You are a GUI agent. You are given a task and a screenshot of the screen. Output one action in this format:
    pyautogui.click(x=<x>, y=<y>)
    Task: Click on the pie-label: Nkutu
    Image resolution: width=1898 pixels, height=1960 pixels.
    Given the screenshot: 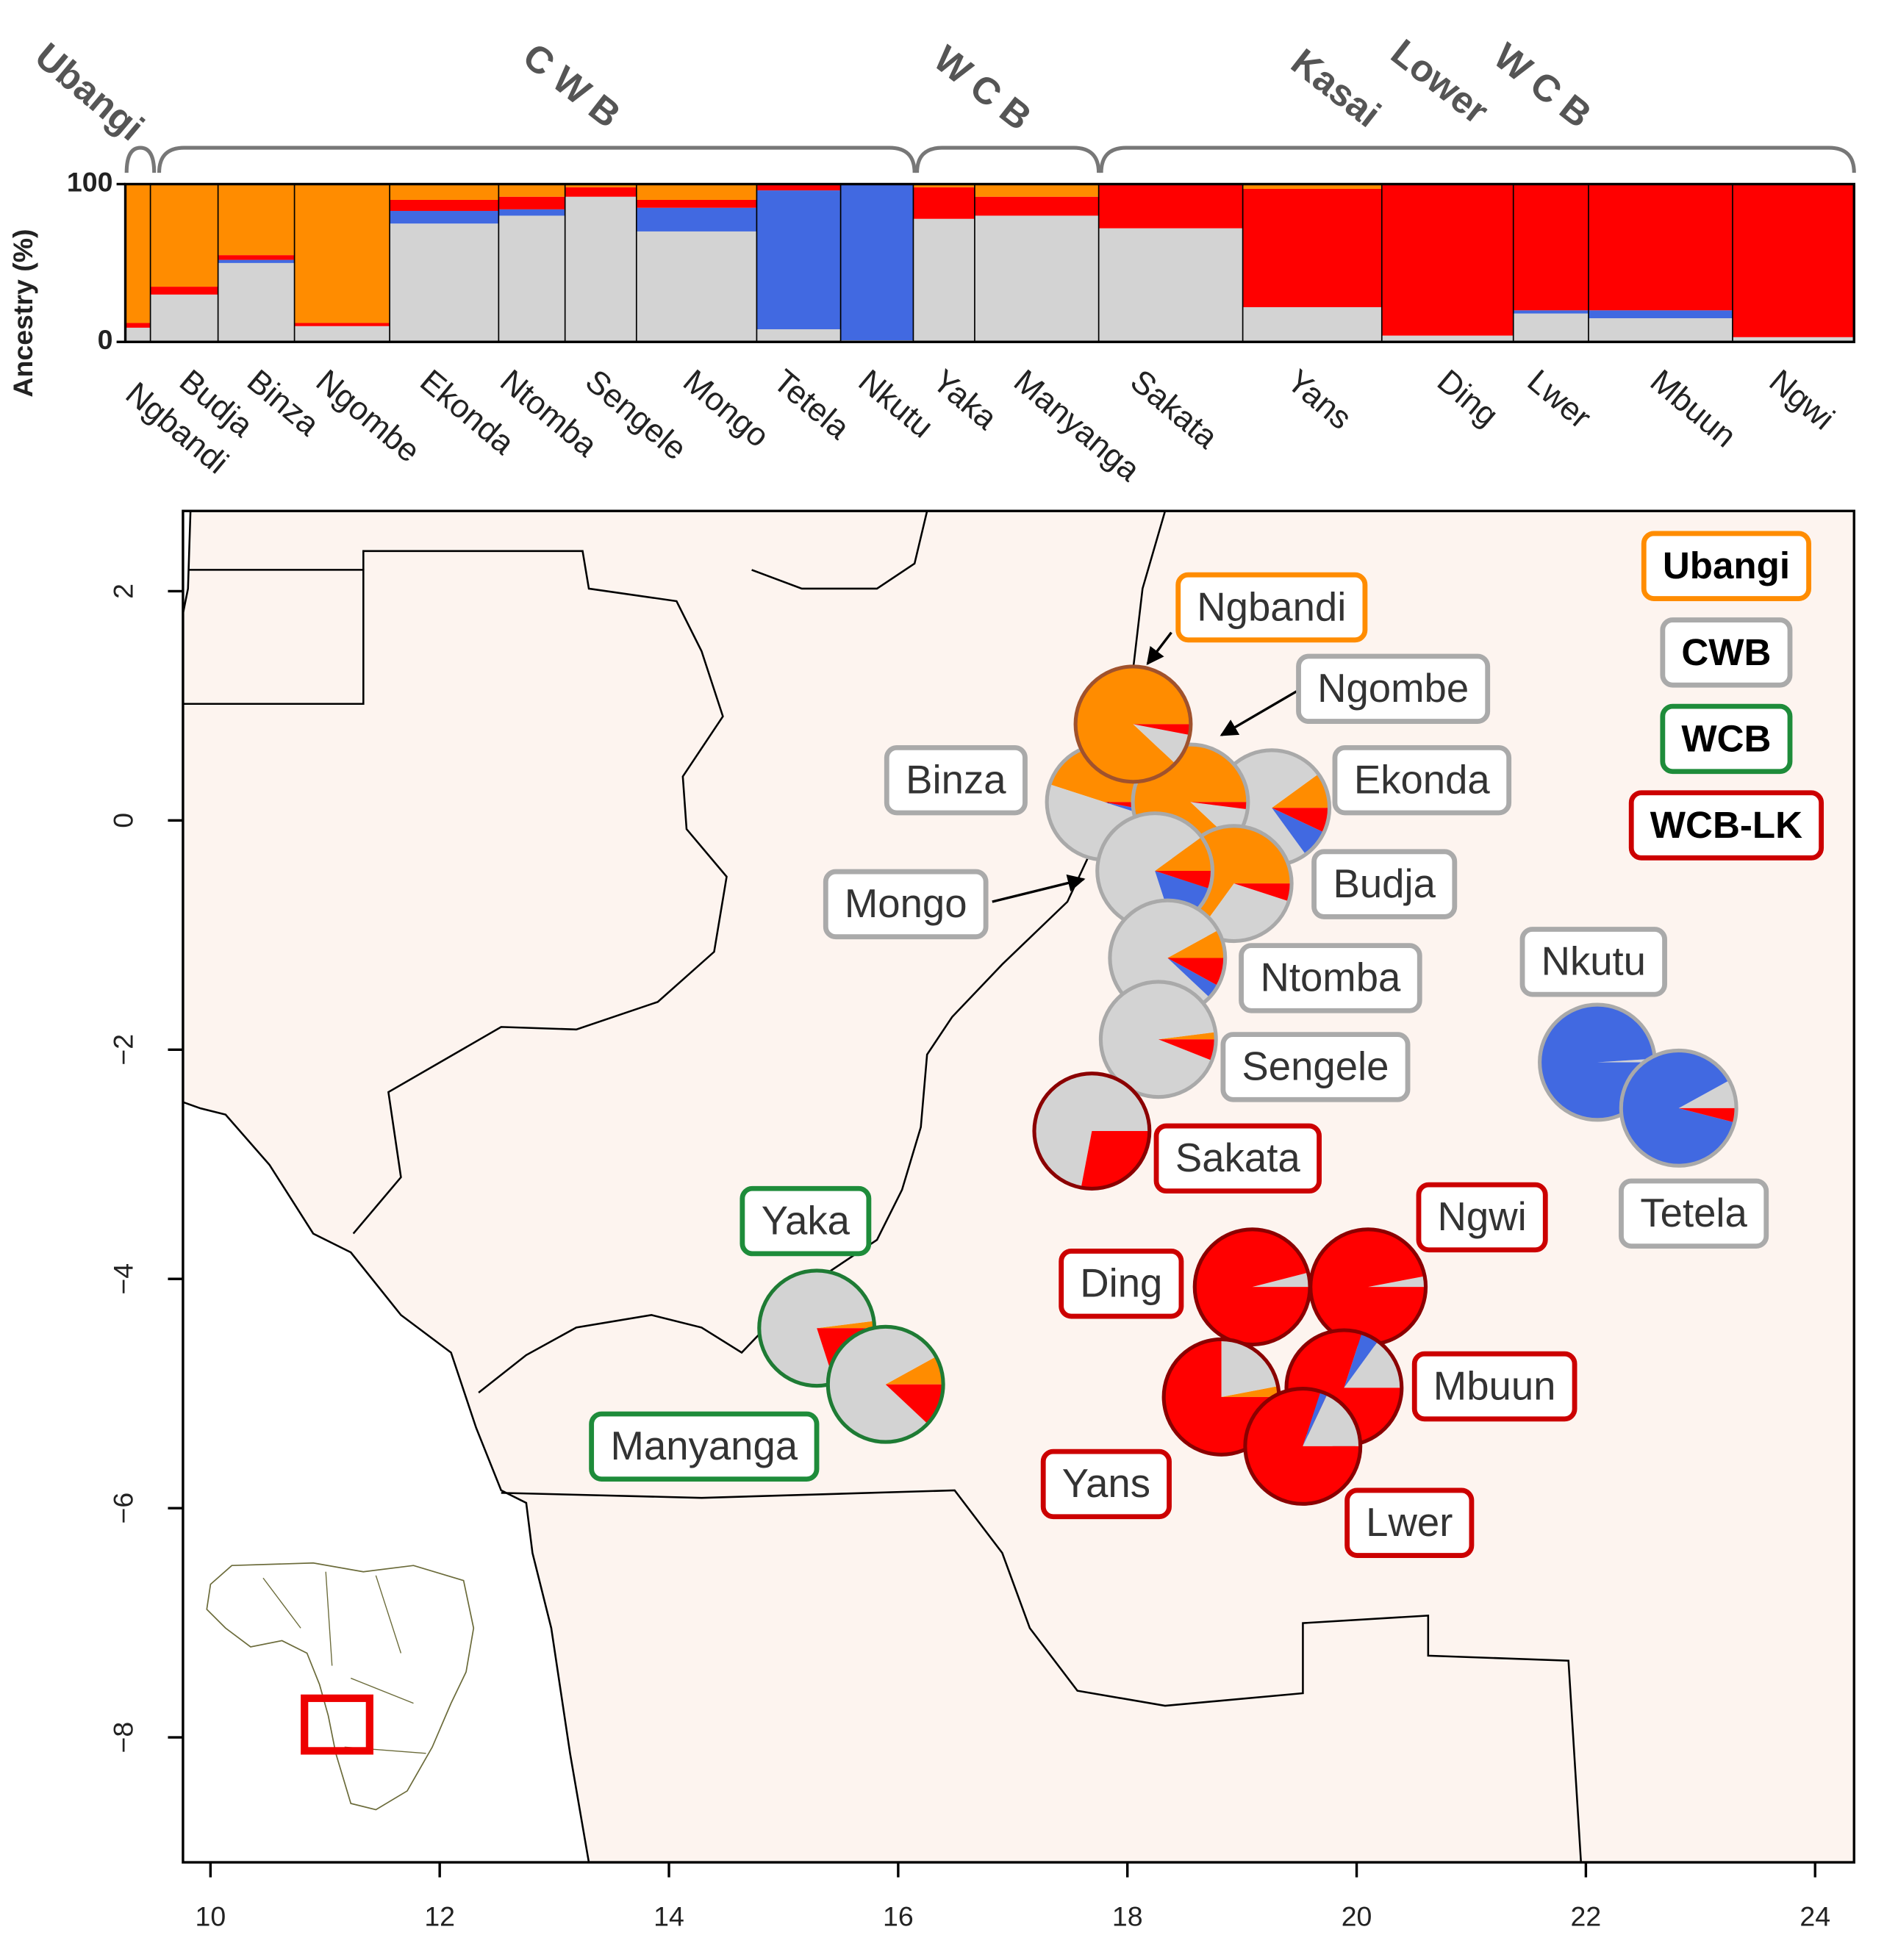 What is the action you would take?
    pyautogui.click(x=1593, y=962)
    